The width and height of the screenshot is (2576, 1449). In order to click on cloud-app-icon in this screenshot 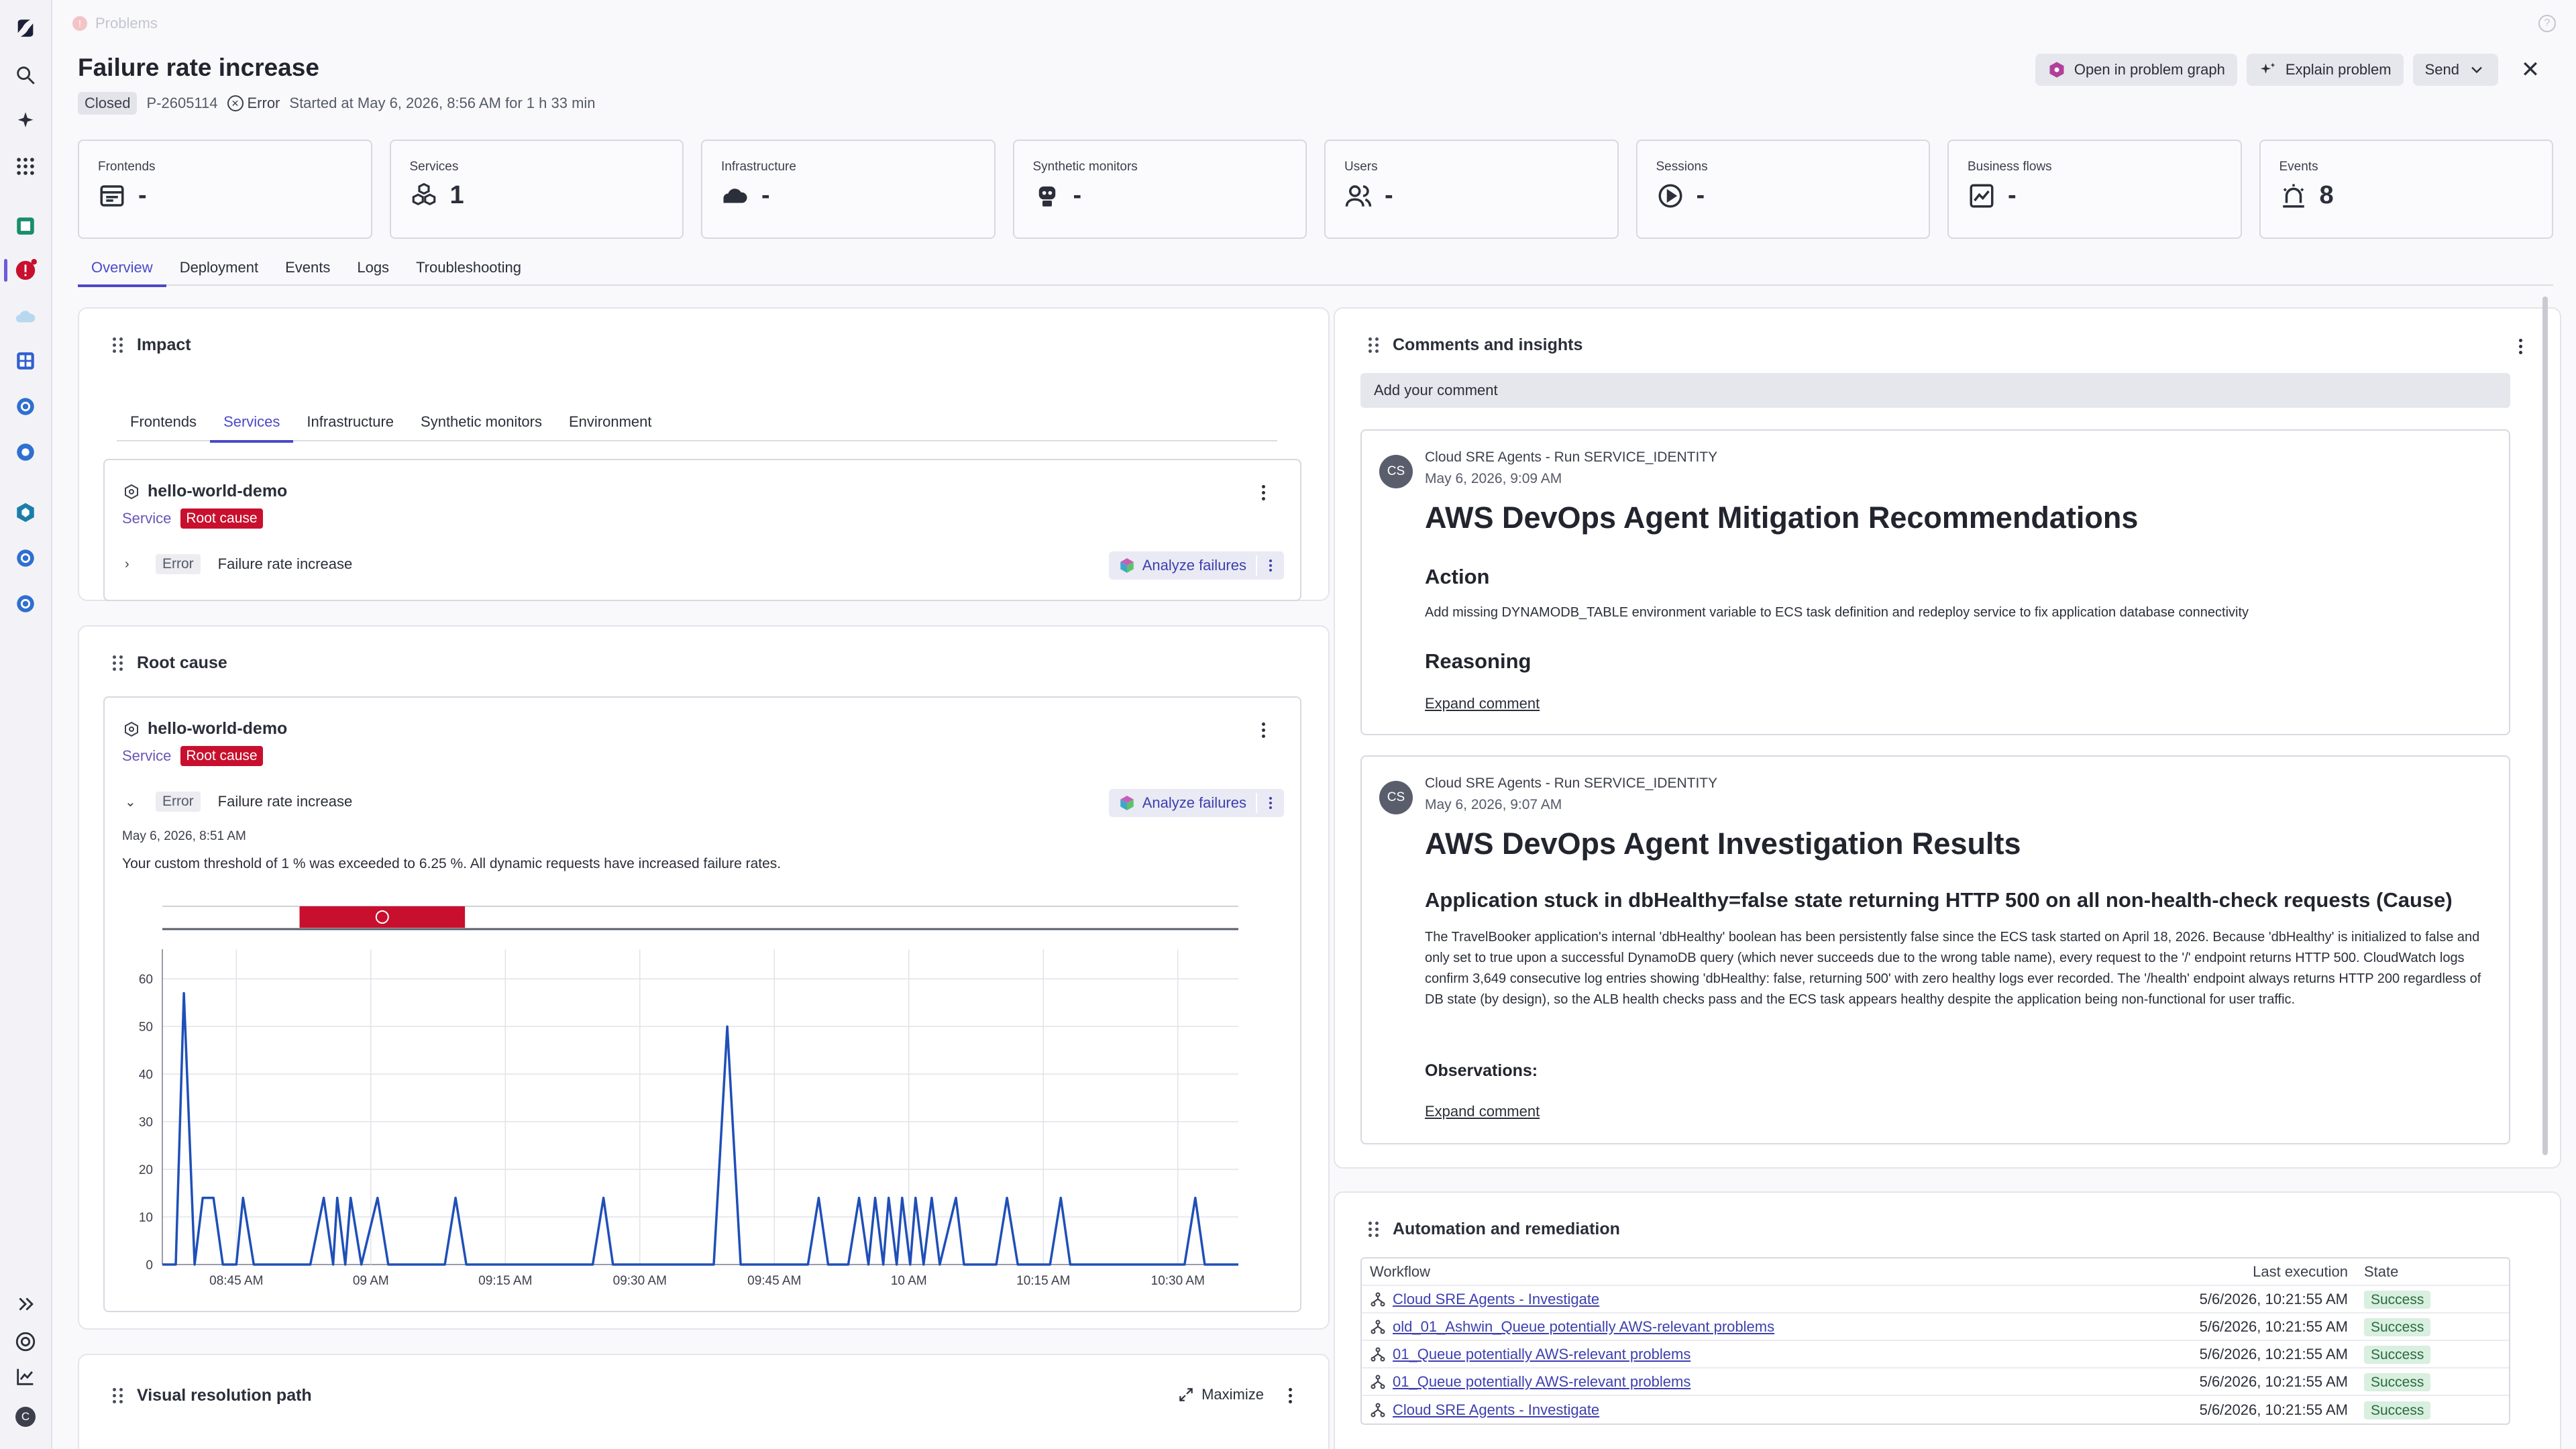, I will do `click(25, 316)`.